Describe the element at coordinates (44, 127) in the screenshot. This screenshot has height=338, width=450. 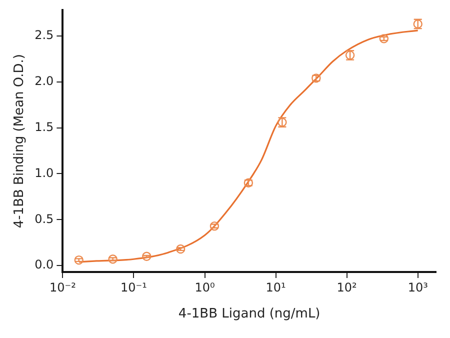
I see `y-tick-label: 1.5` at that location.